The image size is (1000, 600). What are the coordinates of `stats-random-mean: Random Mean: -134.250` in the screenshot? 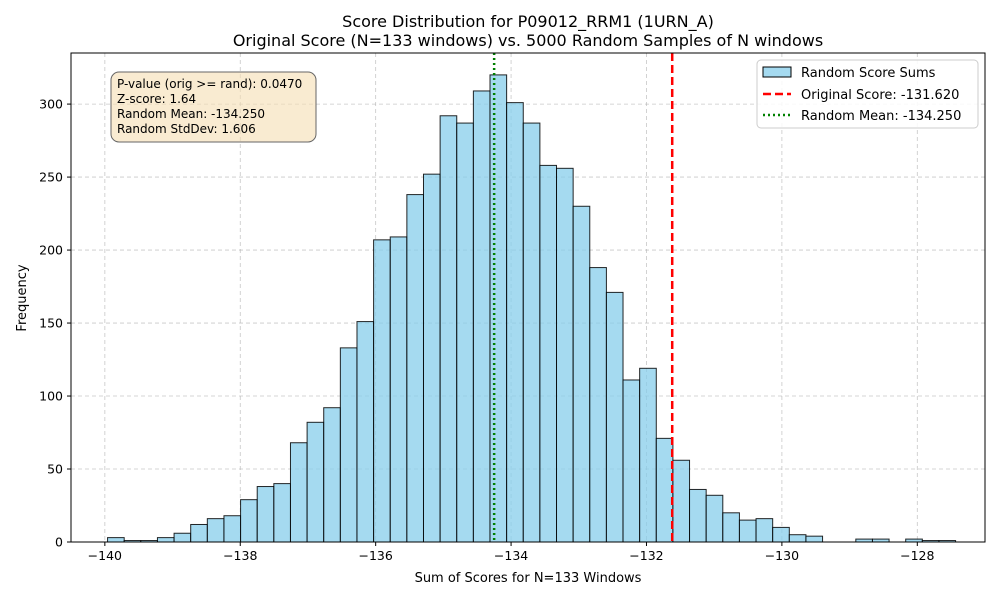 It's located at (191, 114).